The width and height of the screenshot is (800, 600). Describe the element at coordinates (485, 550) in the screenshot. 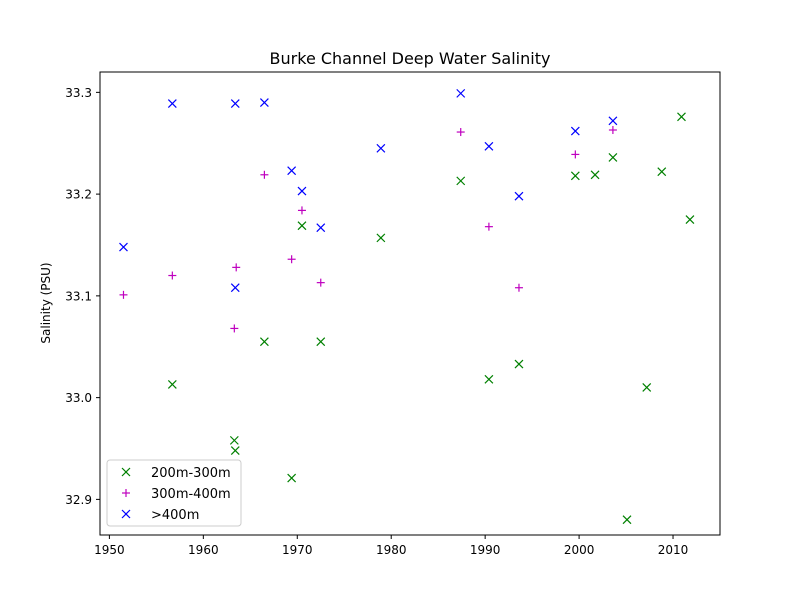

I see `x-tick-label: 1990` at that location.